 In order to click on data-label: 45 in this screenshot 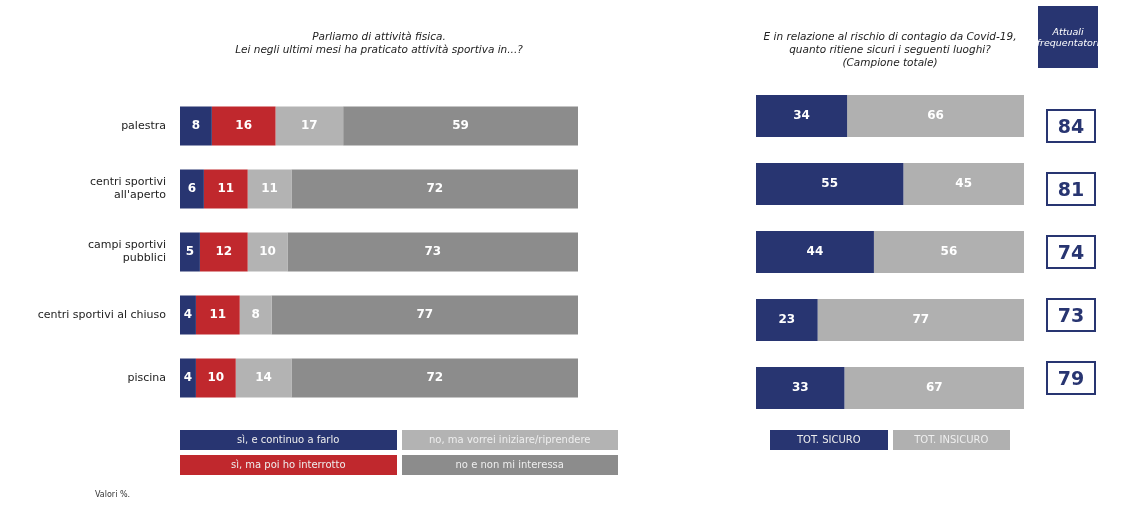, I will do `click(964, 183)`.